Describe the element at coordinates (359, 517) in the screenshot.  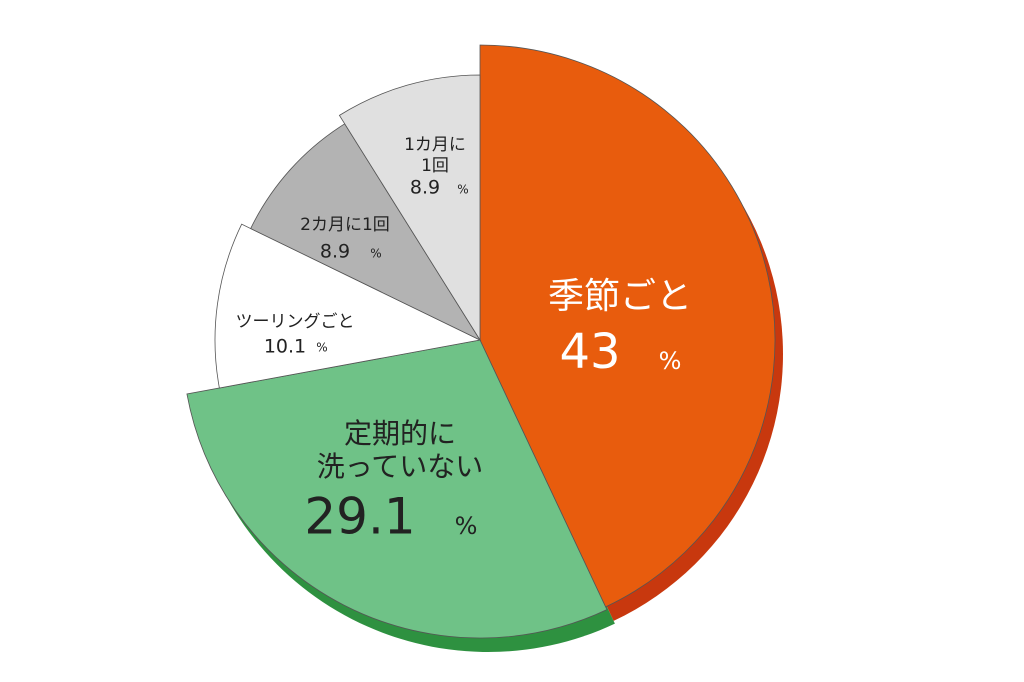
I see `value-label: 29.1` at that location.